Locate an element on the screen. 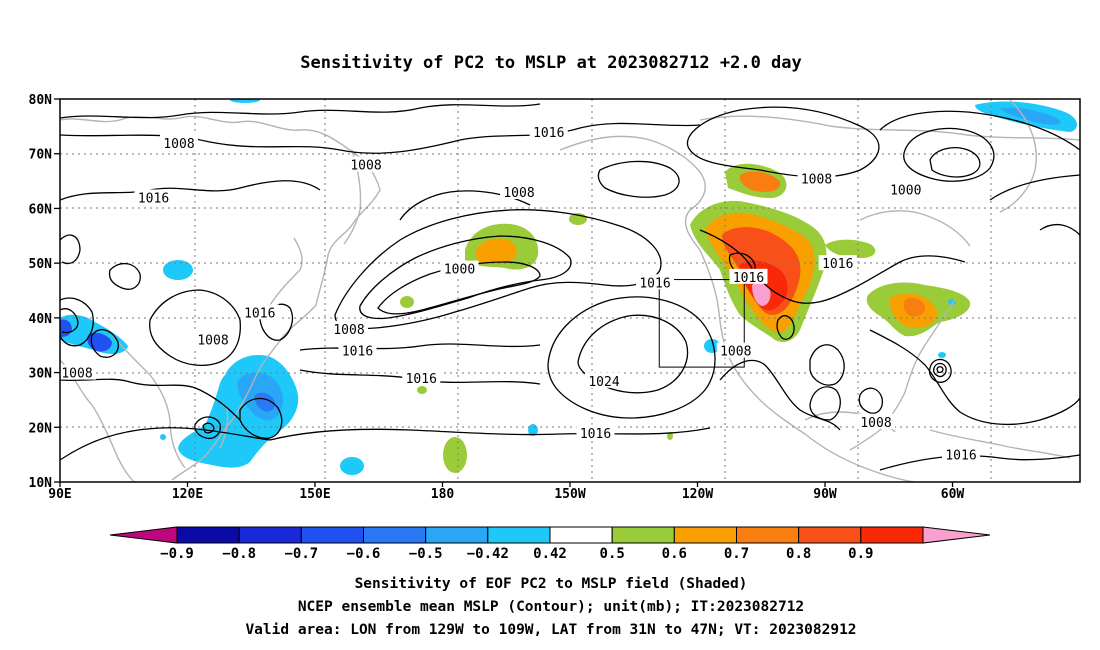 The image size is (1100, 650). colorbar-label: −0.9 is located at coordinates (177, 554).